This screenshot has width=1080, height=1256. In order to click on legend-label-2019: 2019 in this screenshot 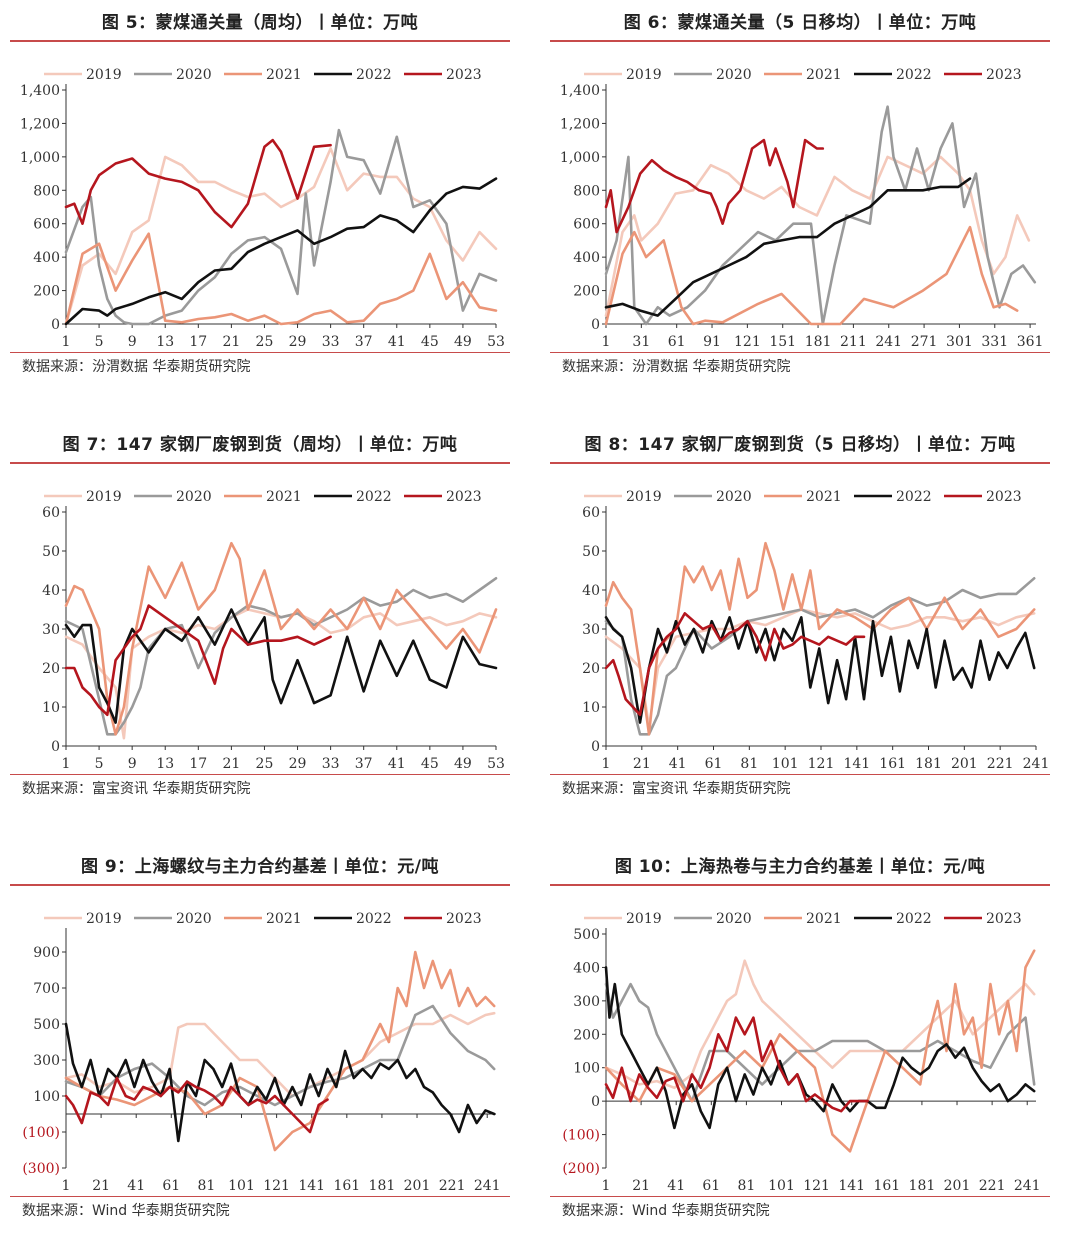, I will do `click(104, 497)`.